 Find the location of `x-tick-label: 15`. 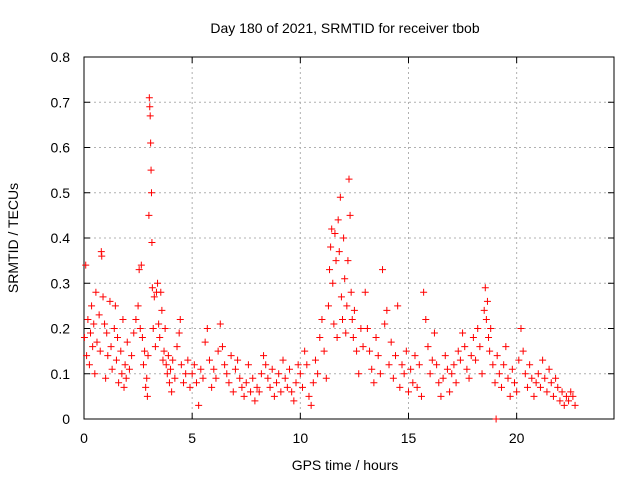

x-tick-label: 15 is located at coordinates (409, 438).